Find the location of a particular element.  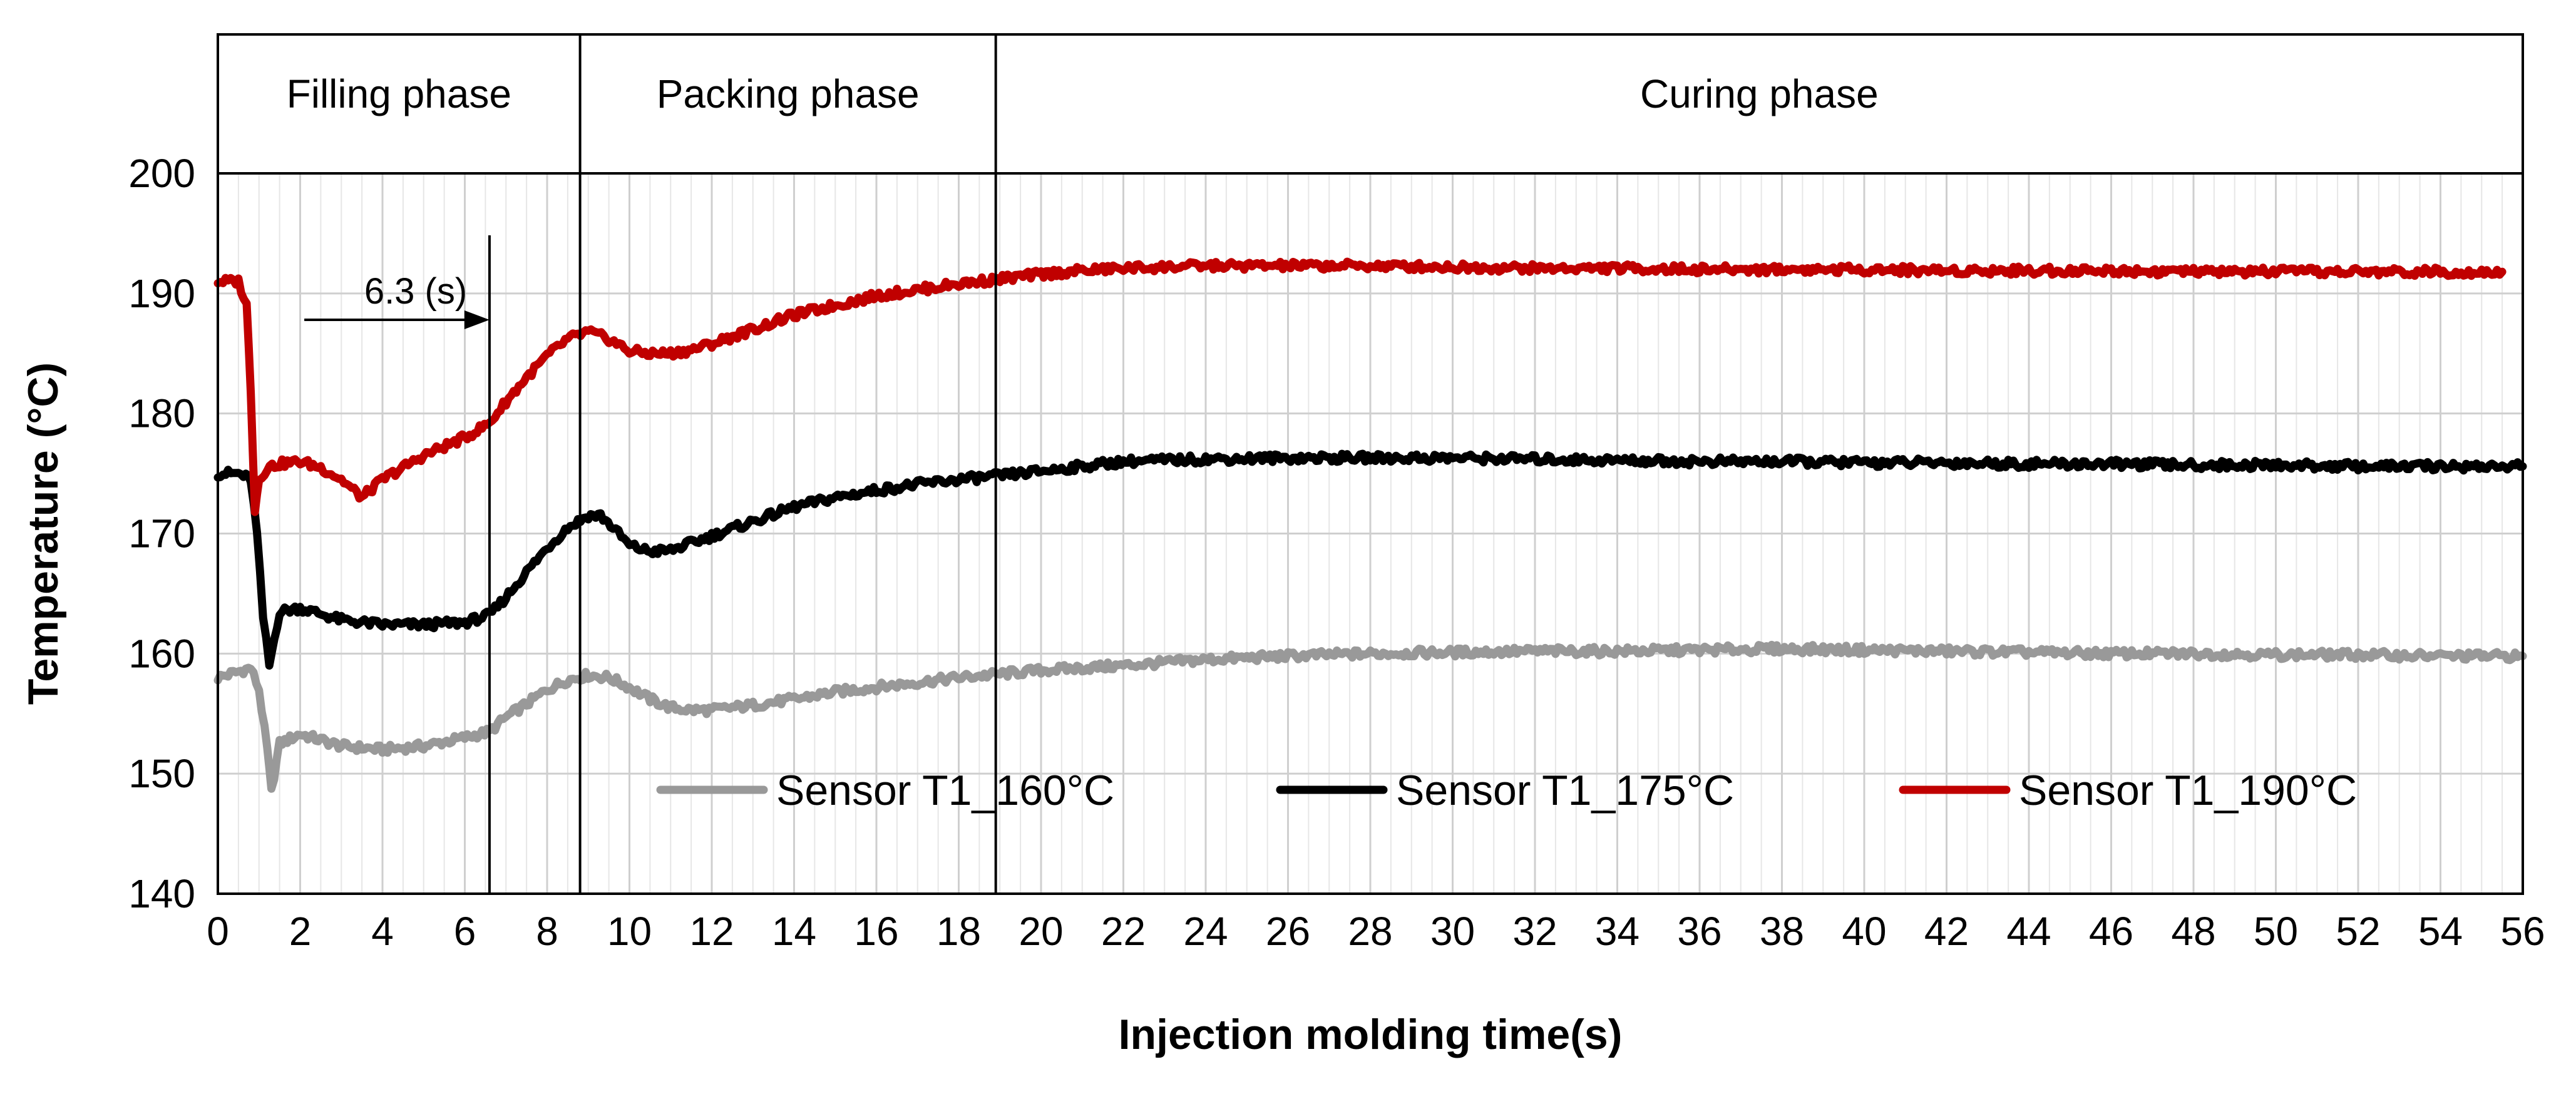

y-axis-title: Temperature (°C) is located at coordinates (43, 533).